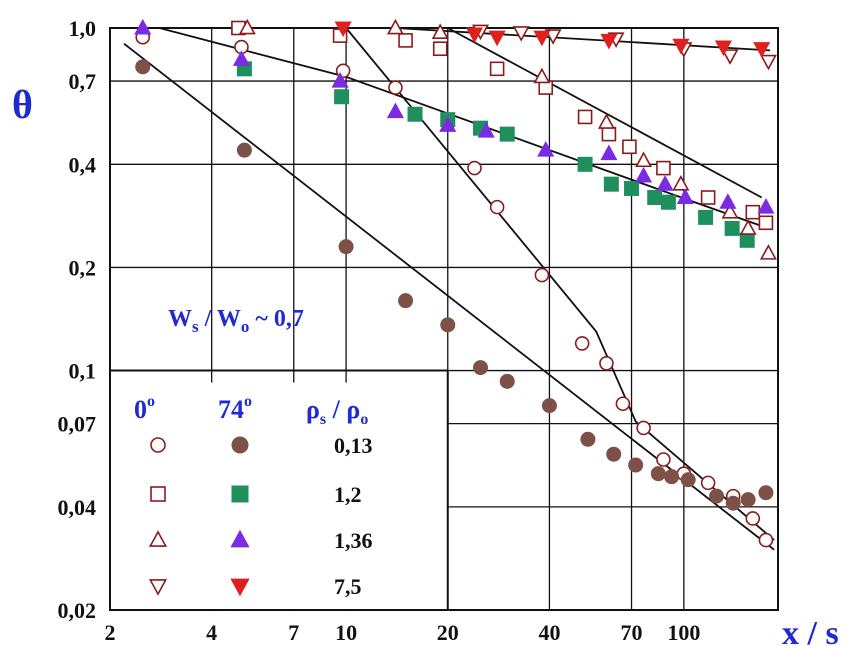 The height and width of the screenshot is (646, 848). Describe the element at coordinates (632, 632) in the screenshot. I see `x-tick-label: 70` at that location.